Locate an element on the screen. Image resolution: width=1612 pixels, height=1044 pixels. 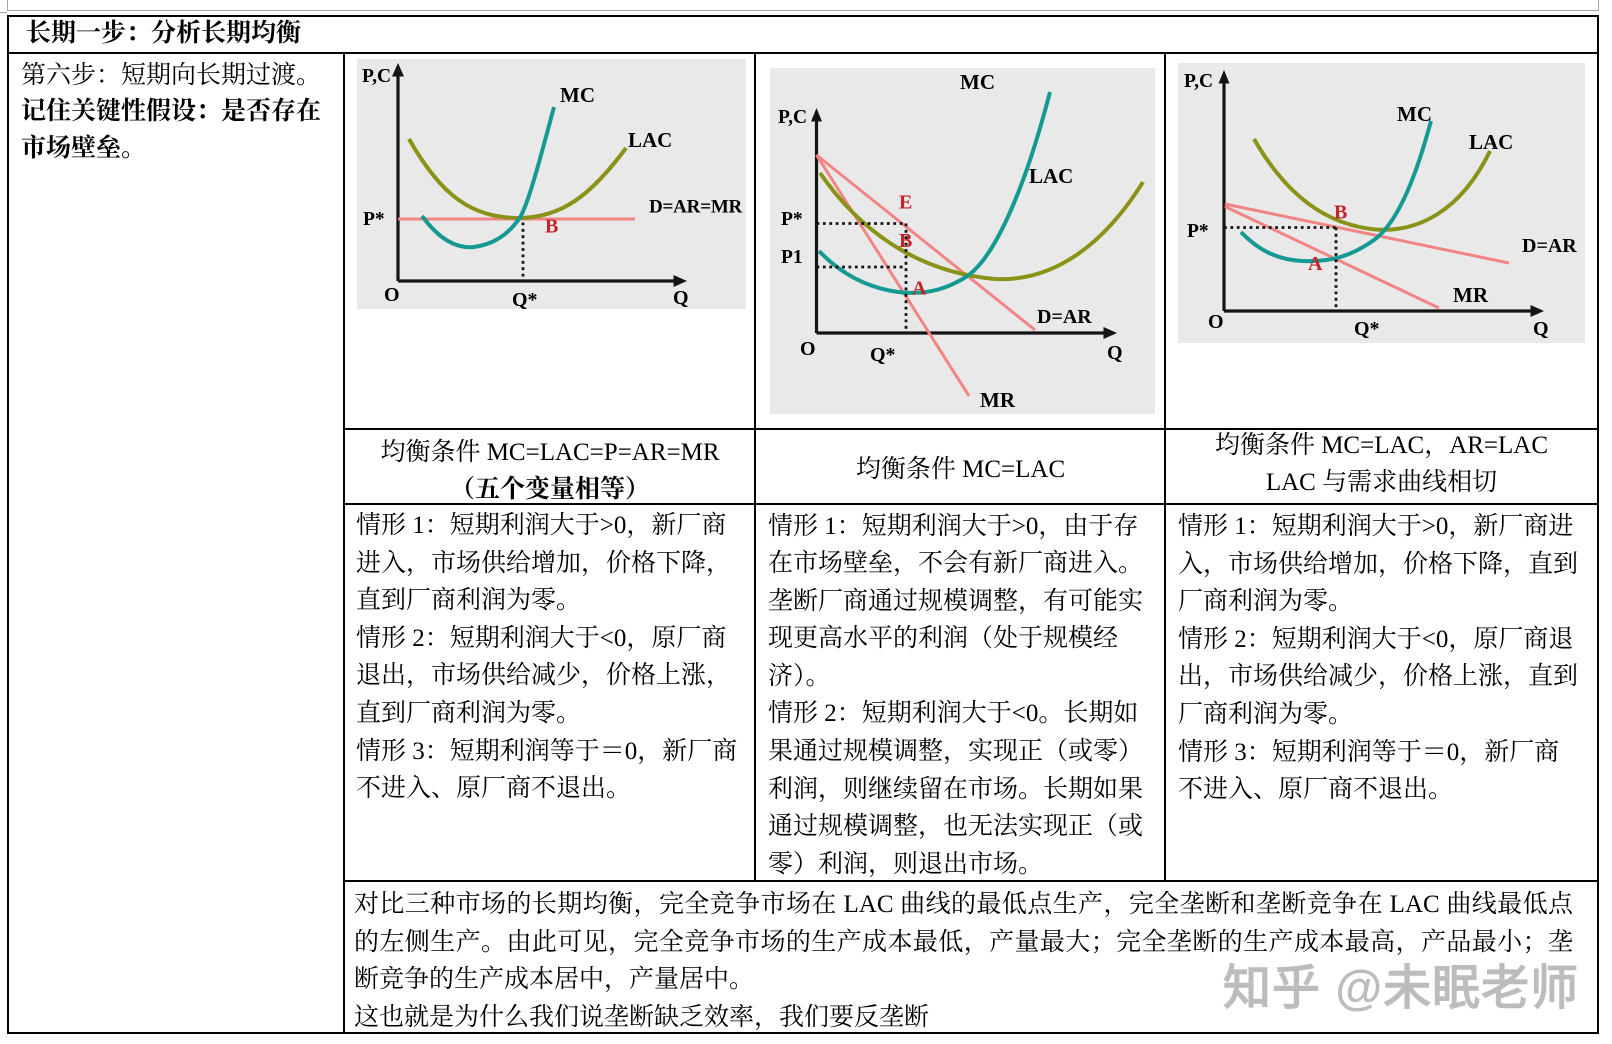
svg-text: P1 is located at coordinates (792, 257).